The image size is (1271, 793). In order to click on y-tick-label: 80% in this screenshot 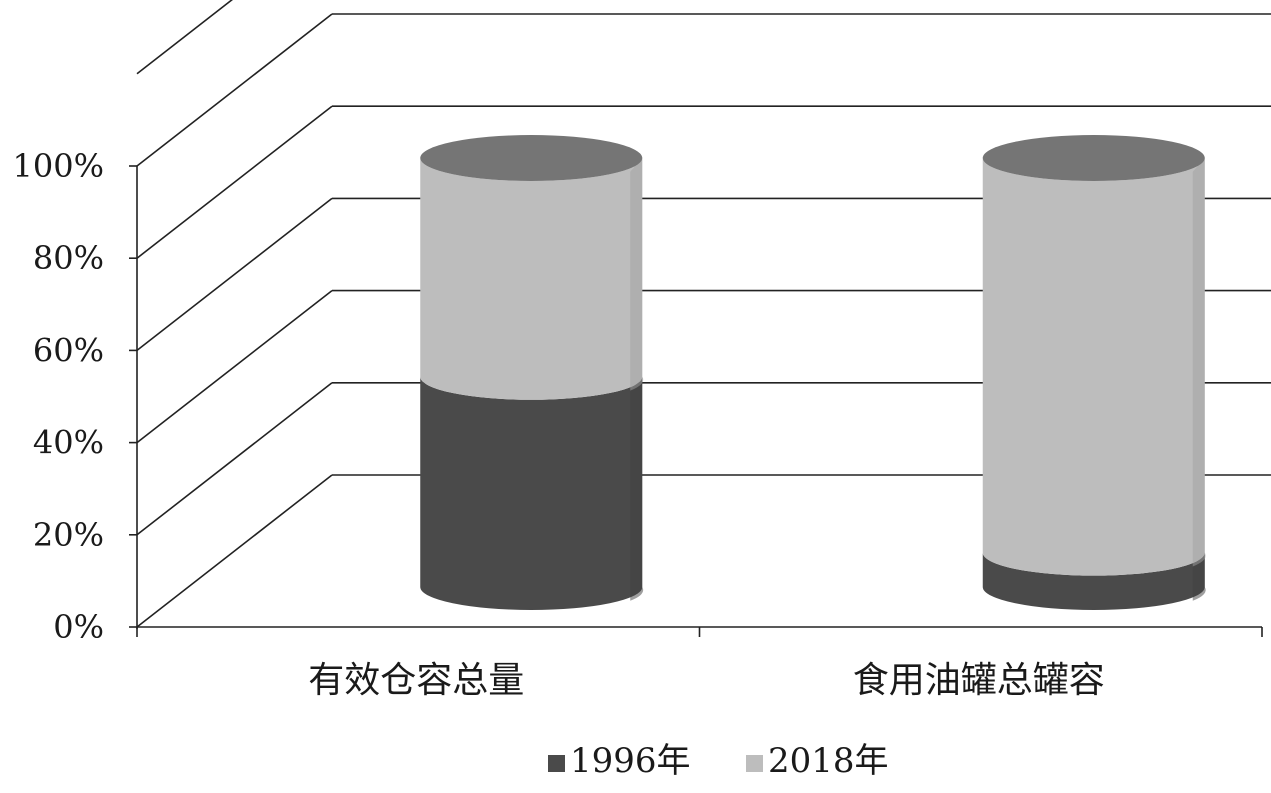, I will do `click(68, 258)`.